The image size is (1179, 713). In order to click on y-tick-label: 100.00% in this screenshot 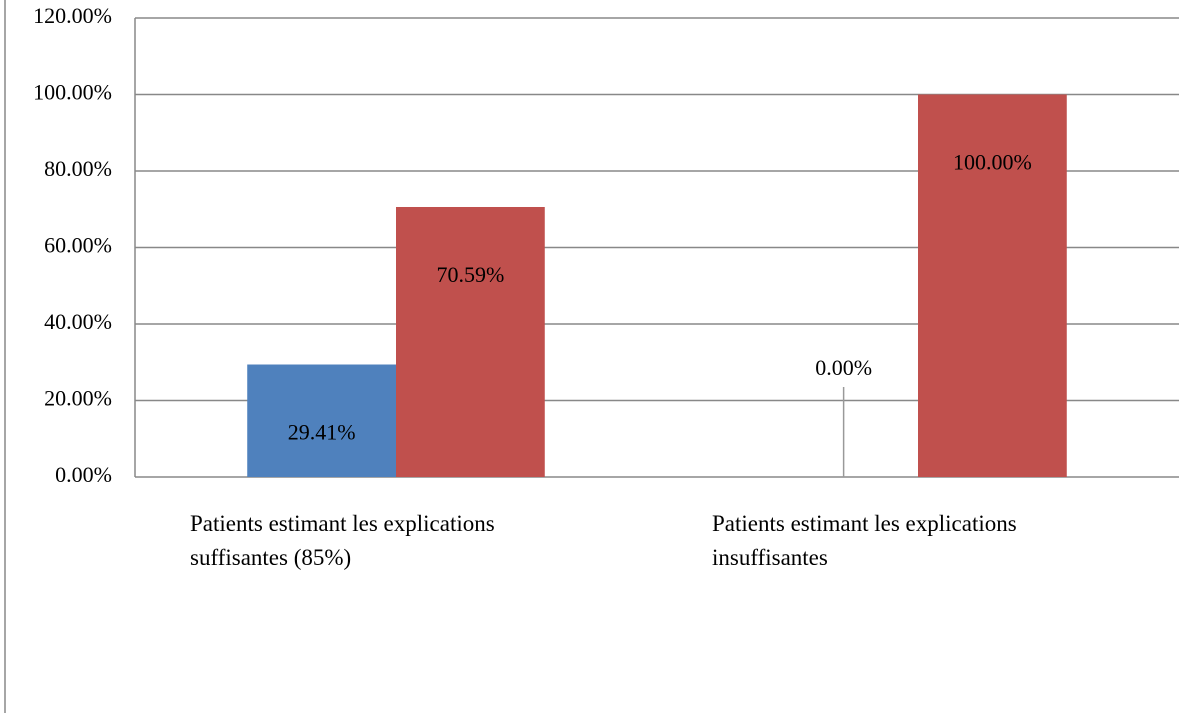, I will do `click(72, 92)`.